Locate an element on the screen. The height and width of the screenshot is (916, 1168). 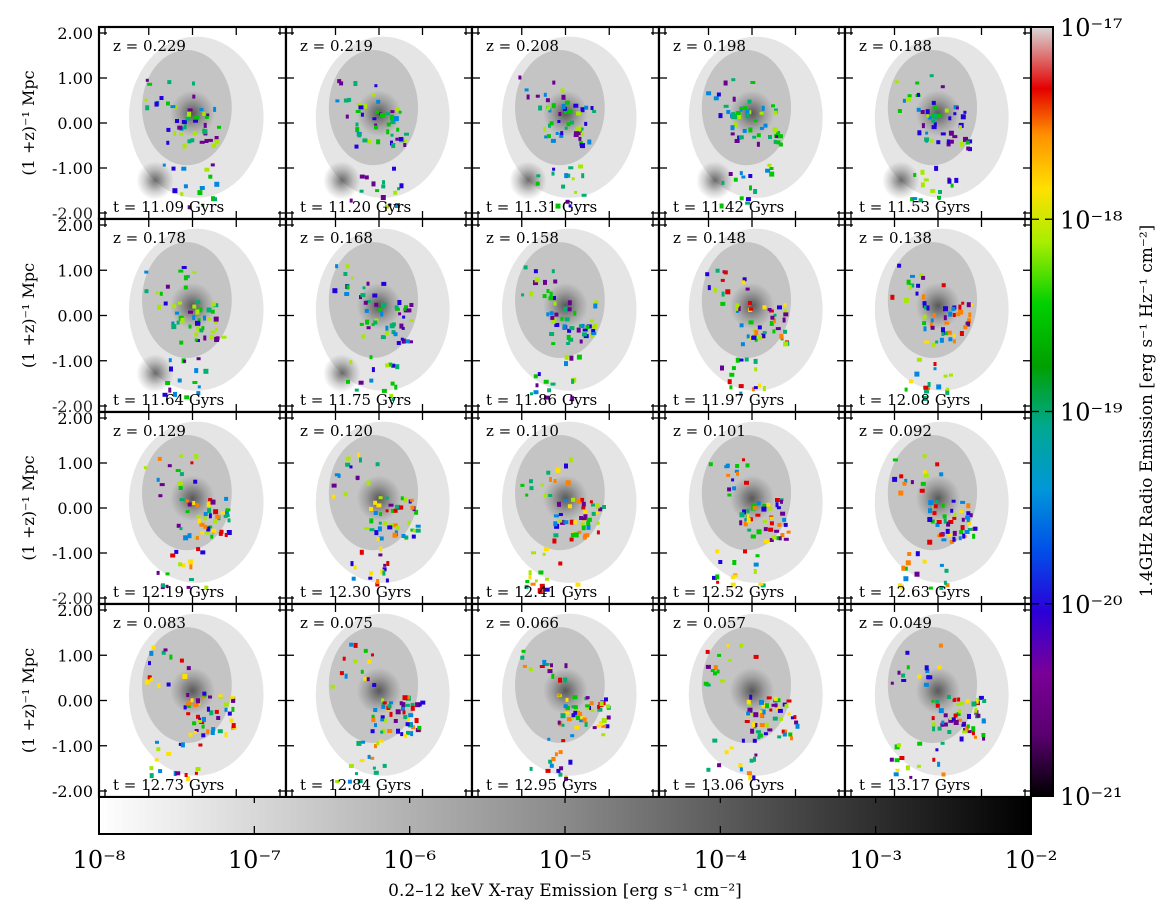
y-tick-label: 1.00 is located at coordinates (75, 655).